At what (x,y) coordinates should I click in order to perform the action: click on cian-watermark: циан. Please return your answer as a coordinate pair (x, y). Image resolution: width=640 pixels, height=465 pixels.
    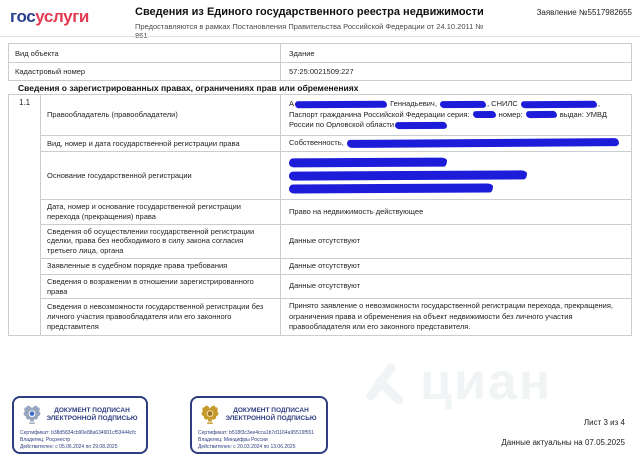
    Looking at the image, I should click on (457, 382).